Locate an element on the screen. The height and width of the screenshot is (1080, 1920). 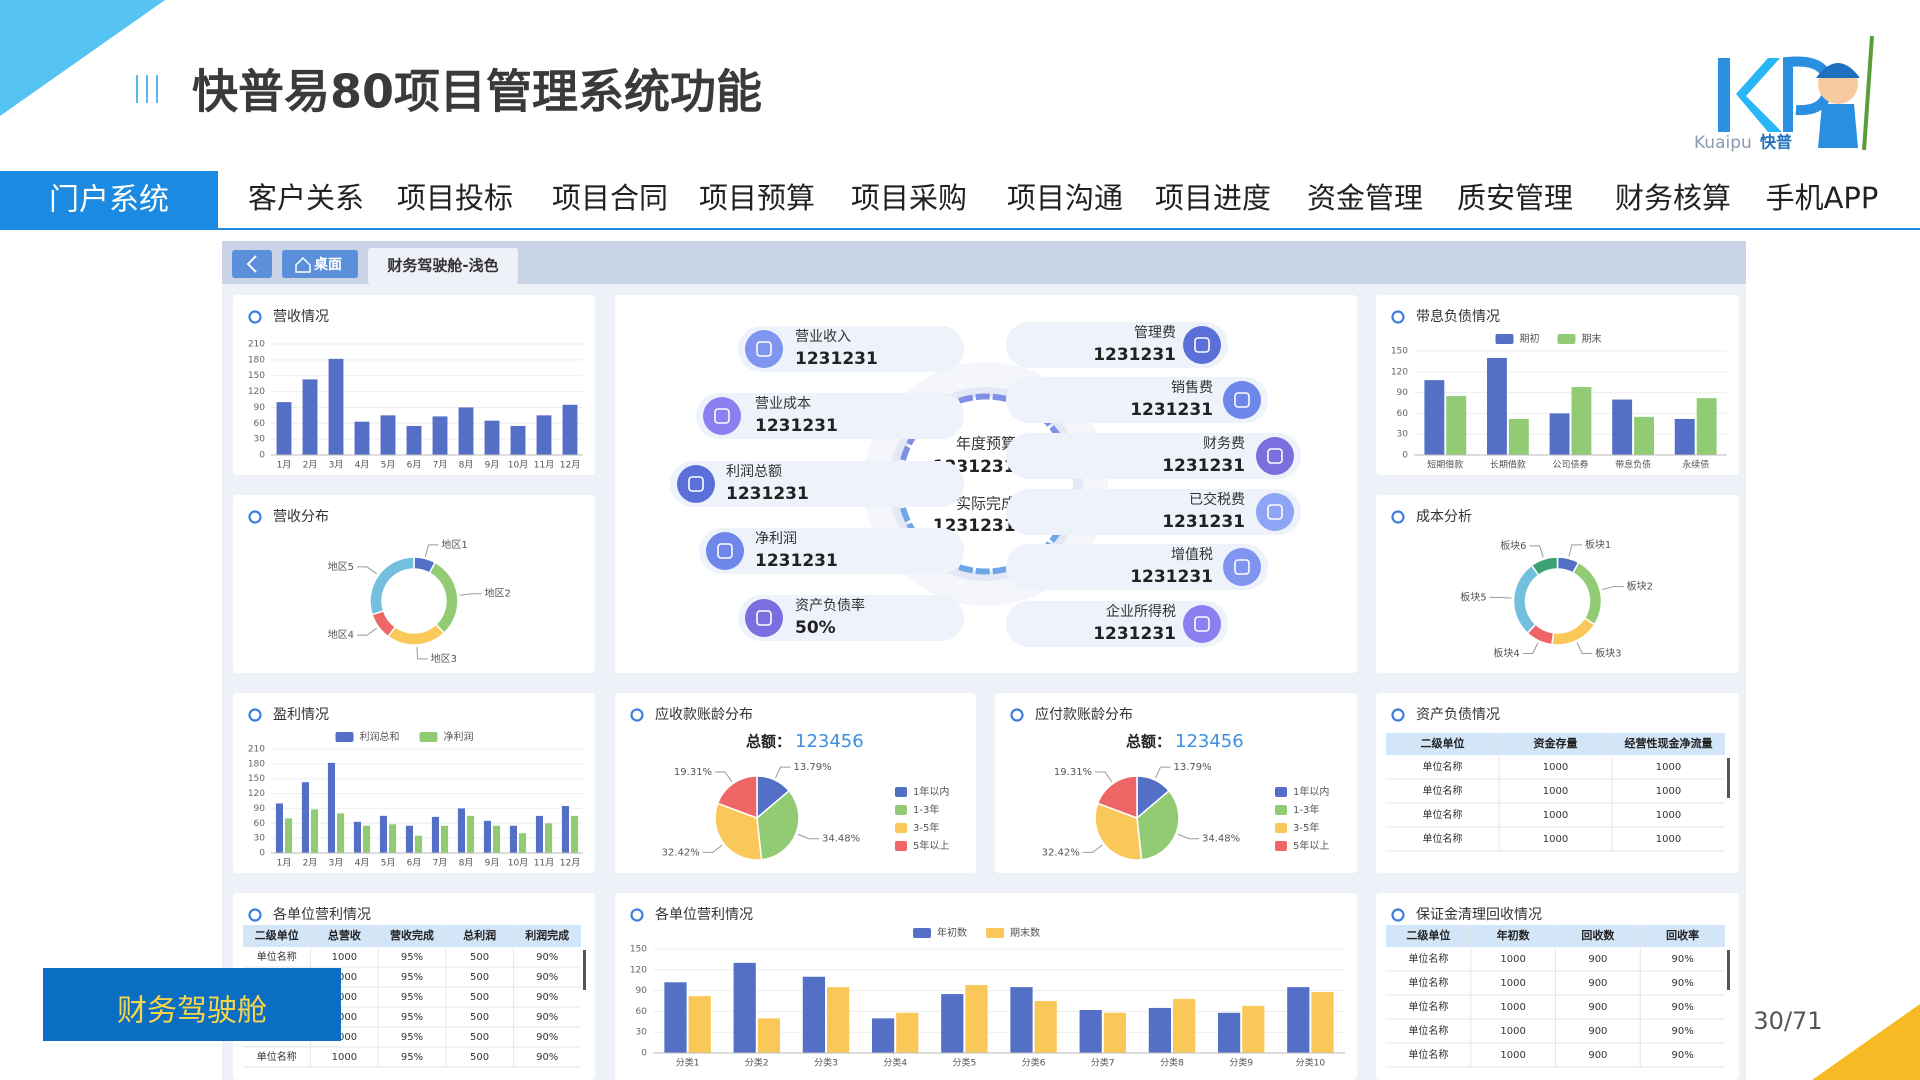
legend-label: 期末 is located at coordinates (1592, 338).